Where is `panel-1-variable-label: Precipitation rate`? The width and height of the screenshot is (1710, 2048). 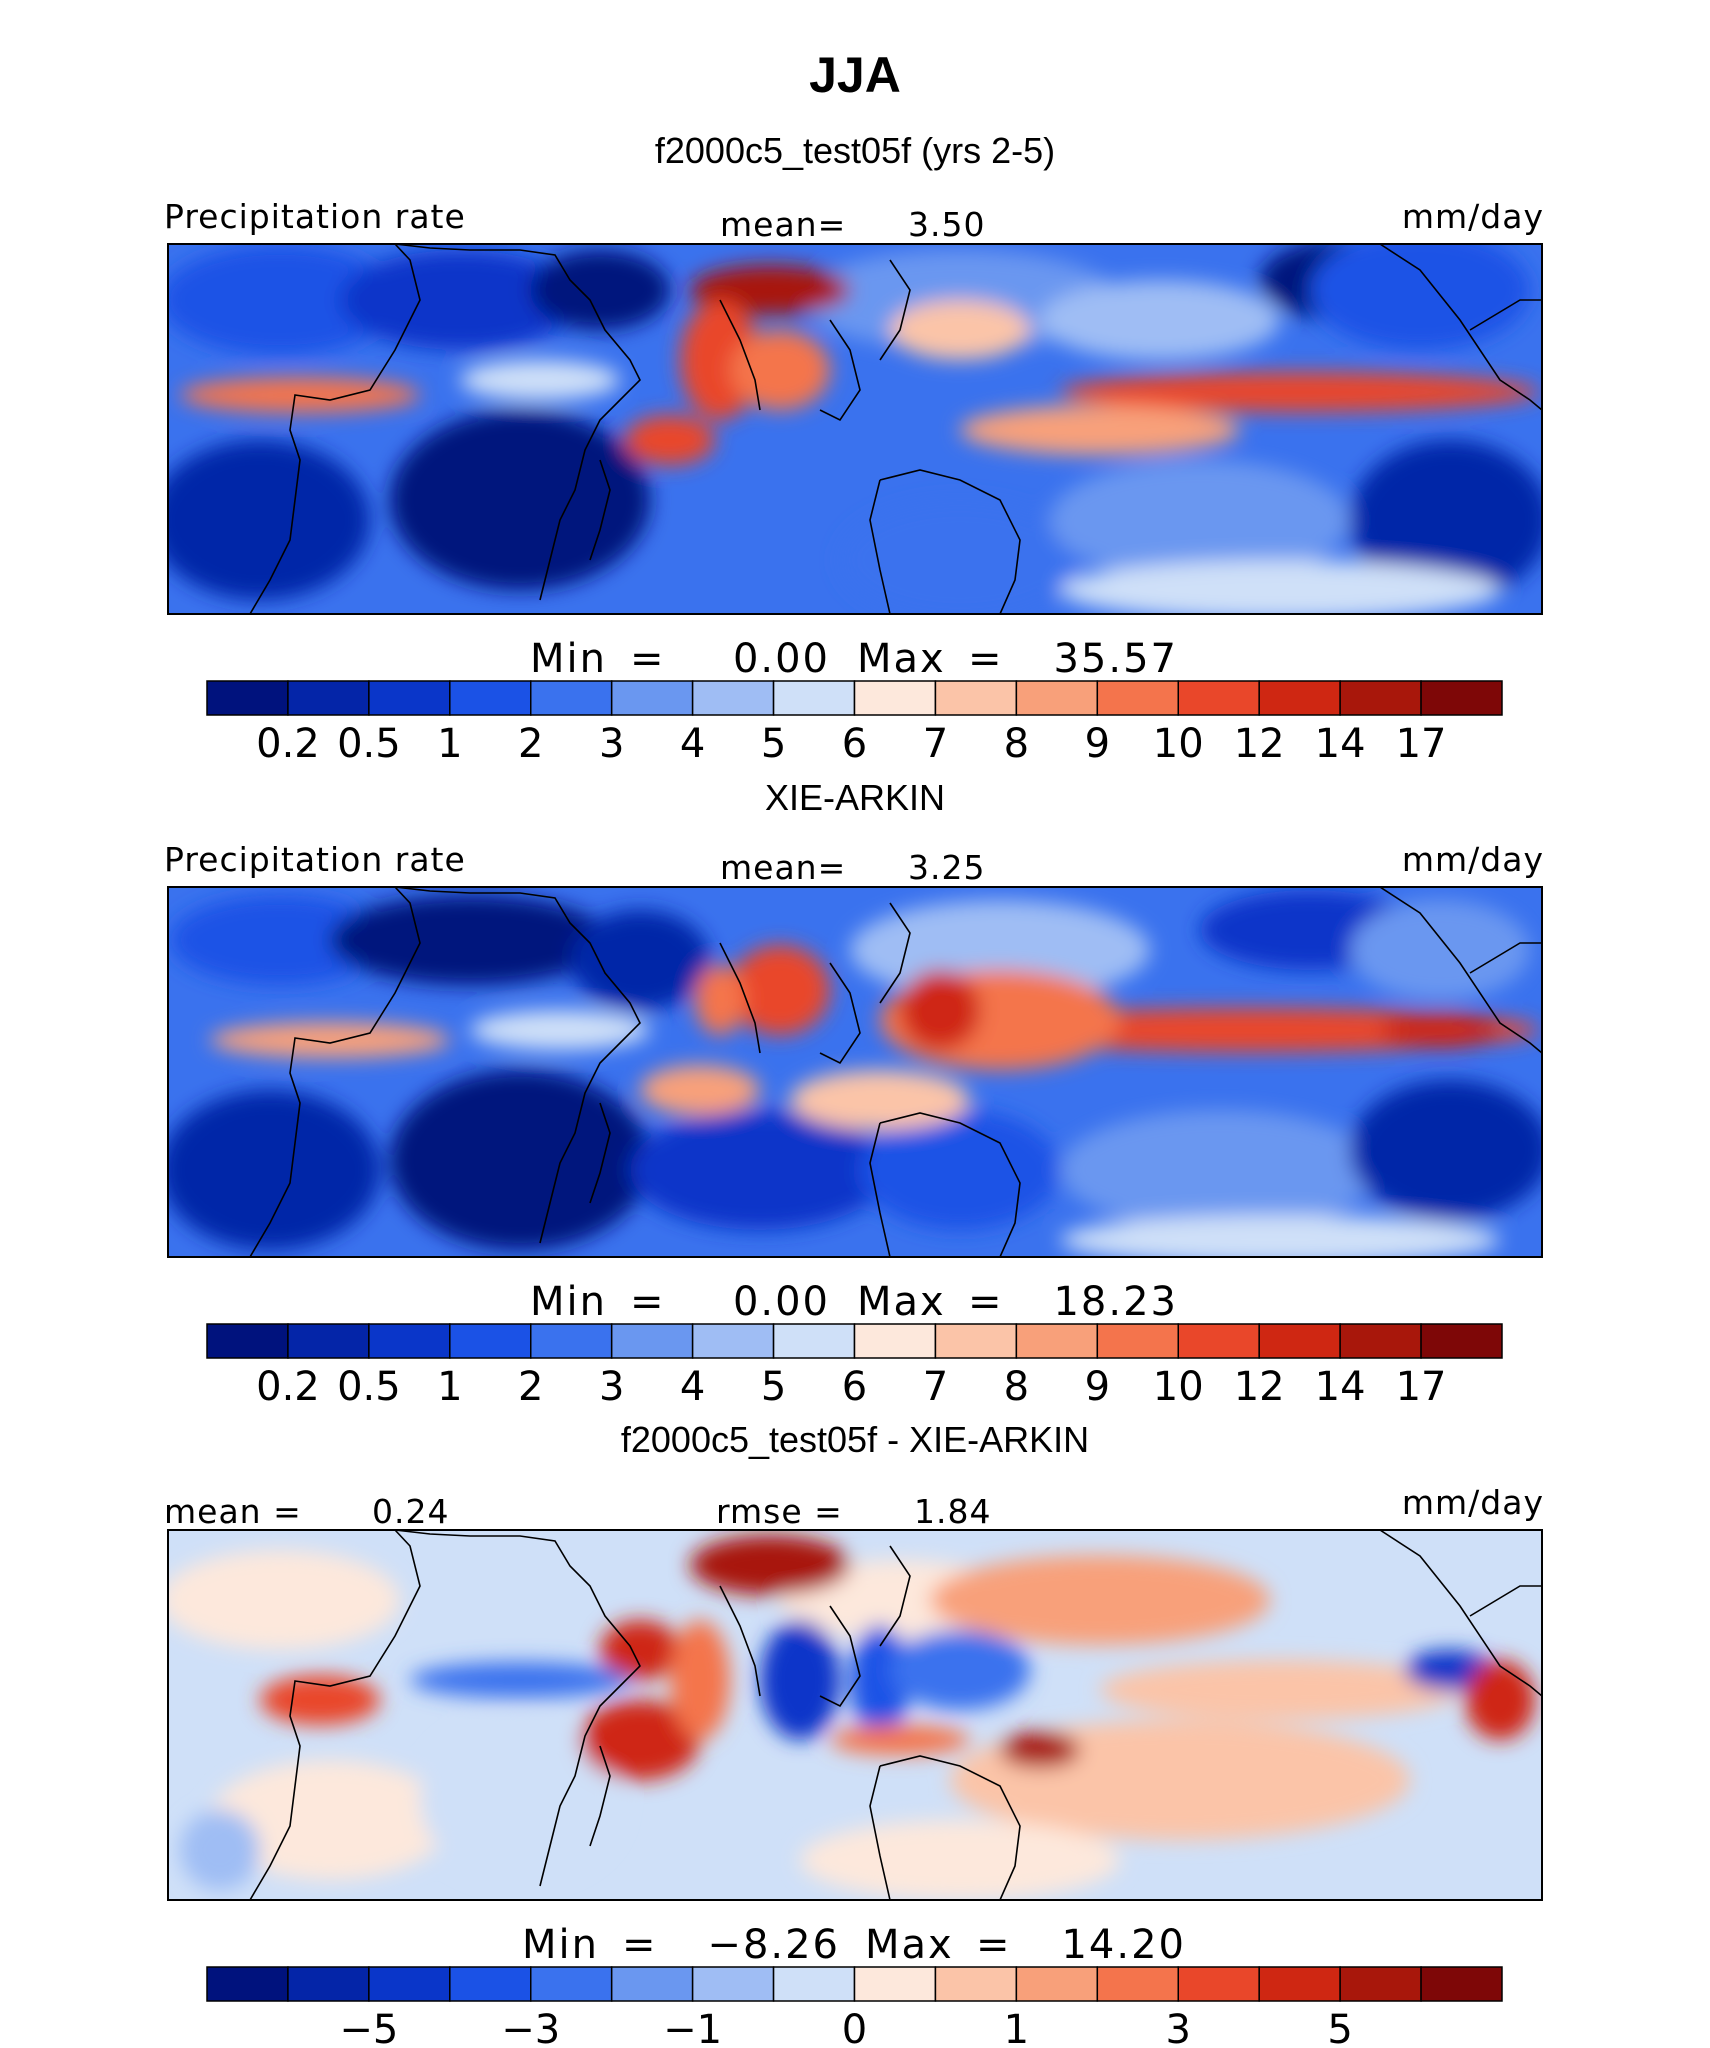
panel-1-variable-label: Precipitation rate is located at coordinates (315, 216).